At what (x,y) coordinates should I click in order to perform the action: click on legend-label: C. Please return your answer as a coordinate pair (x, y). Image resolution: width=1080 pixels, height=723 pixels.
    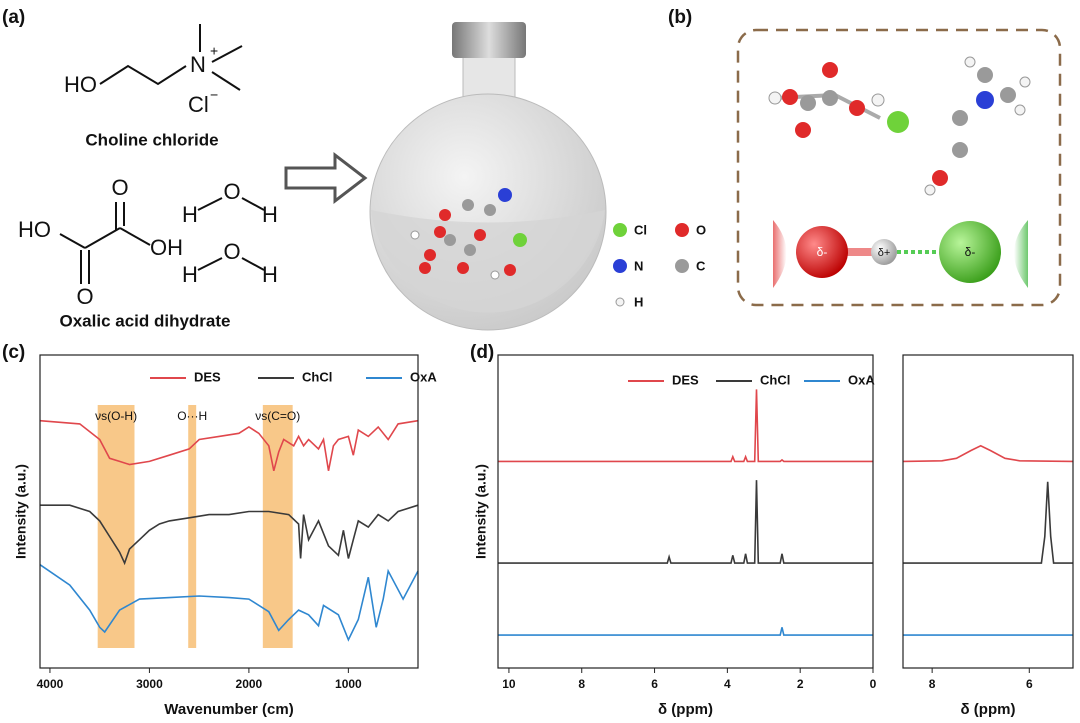
    Looking at the image, I should click on (701, 265).